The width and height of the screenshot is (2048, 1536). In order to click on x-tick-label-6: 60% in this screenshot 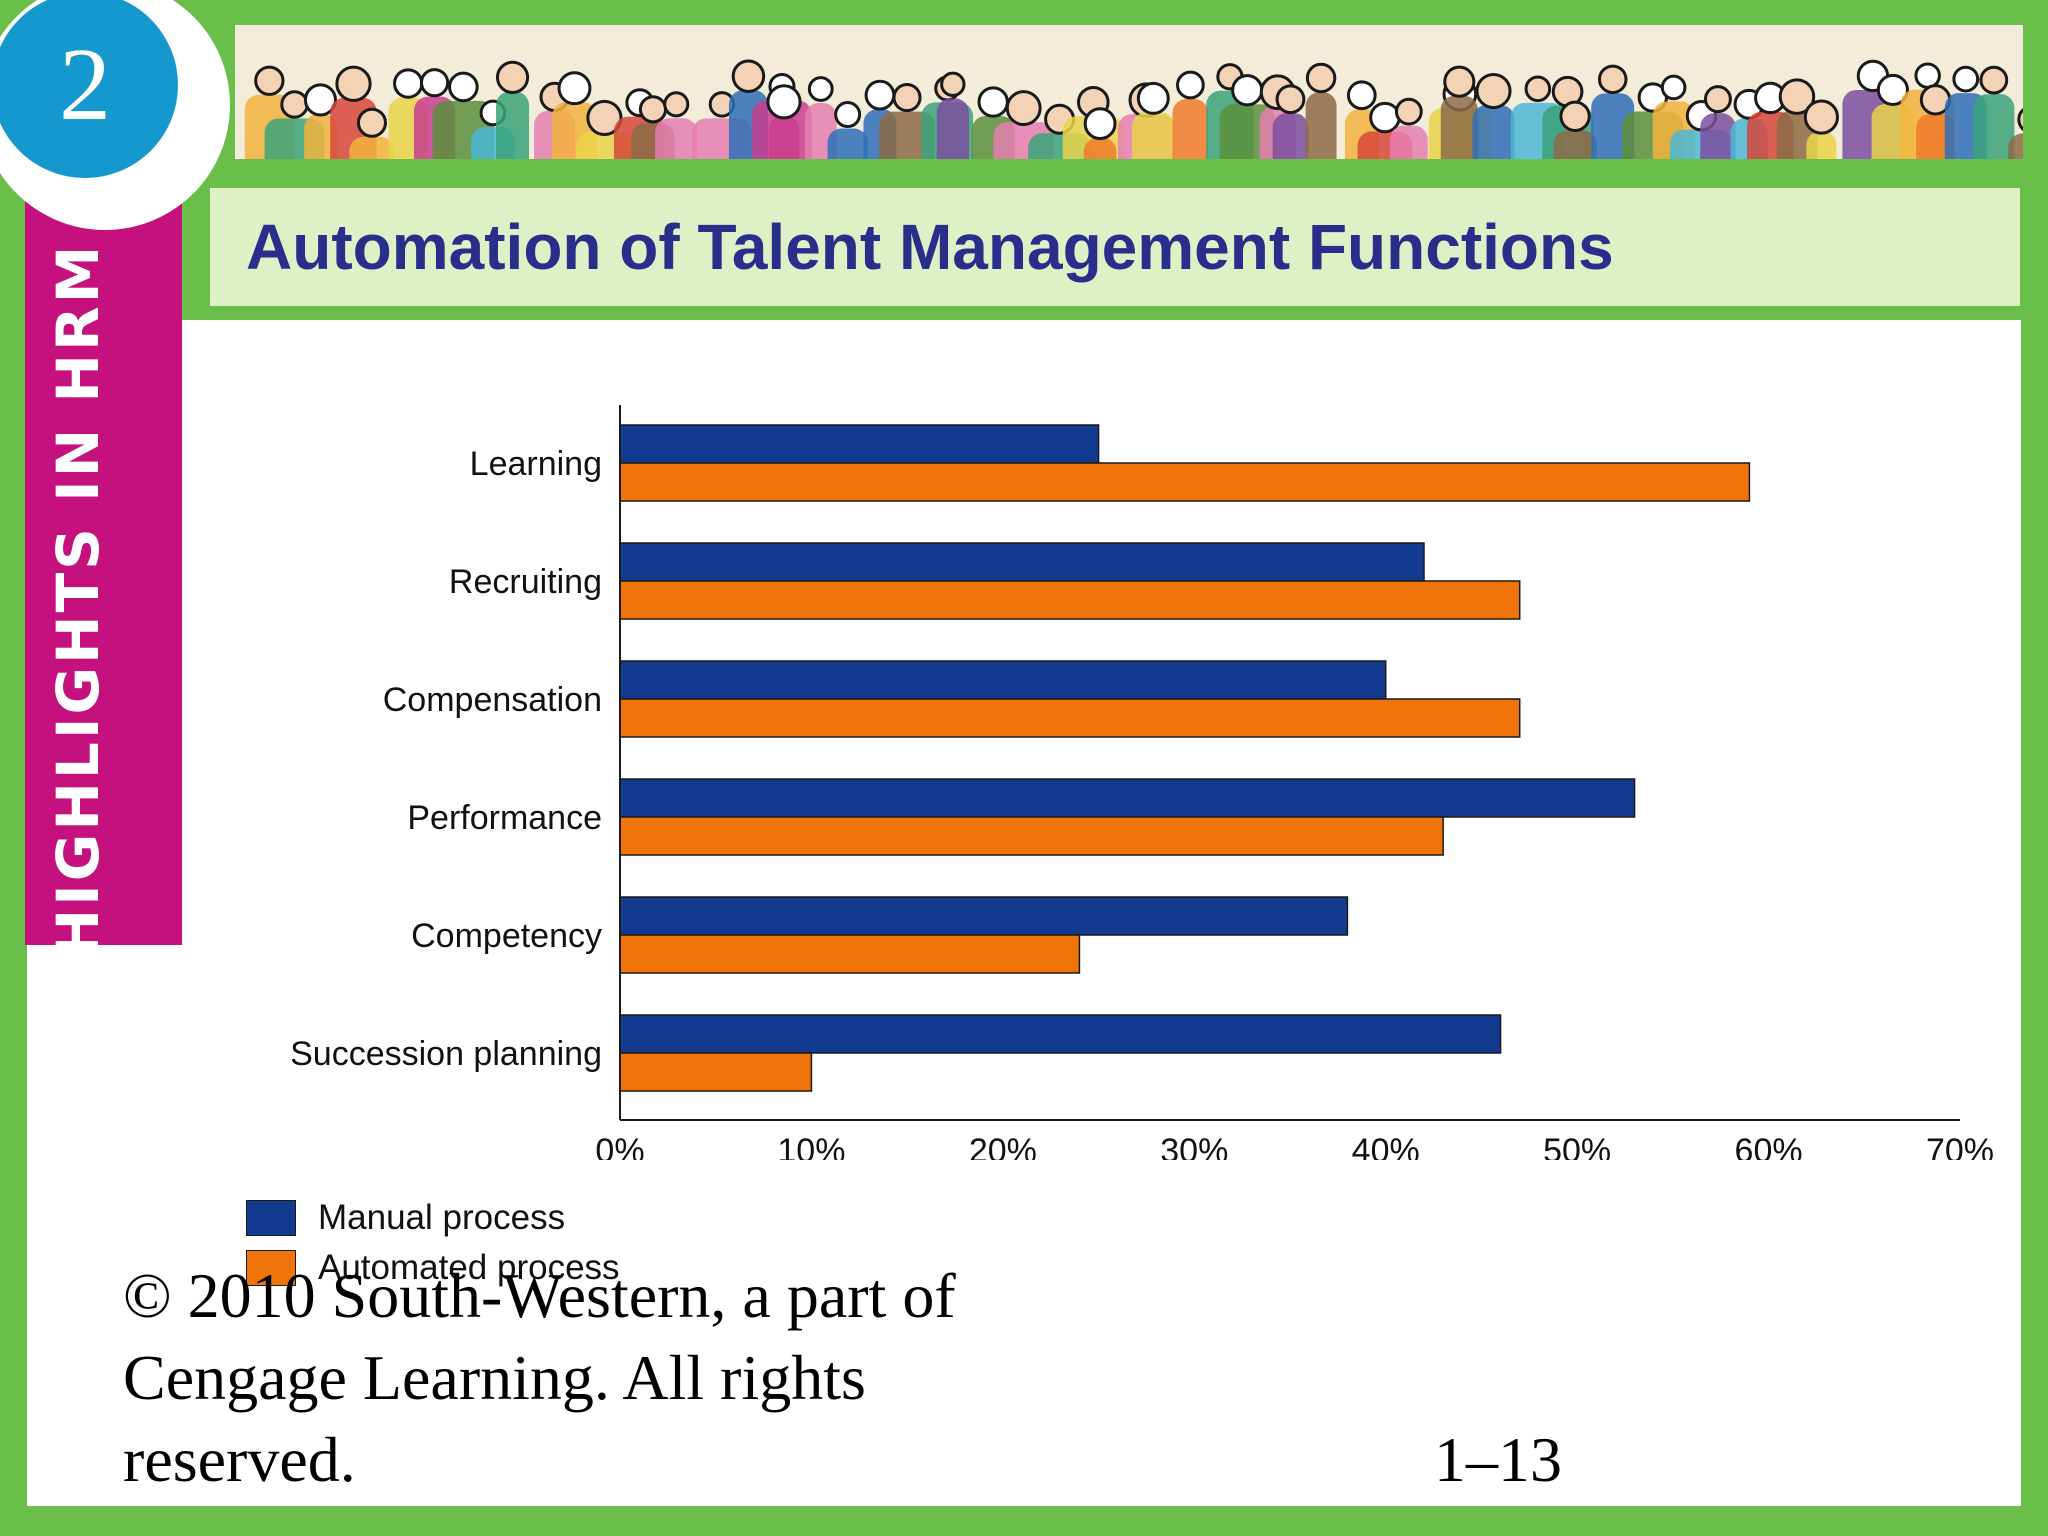, I will do `click(1769, 1146)`.